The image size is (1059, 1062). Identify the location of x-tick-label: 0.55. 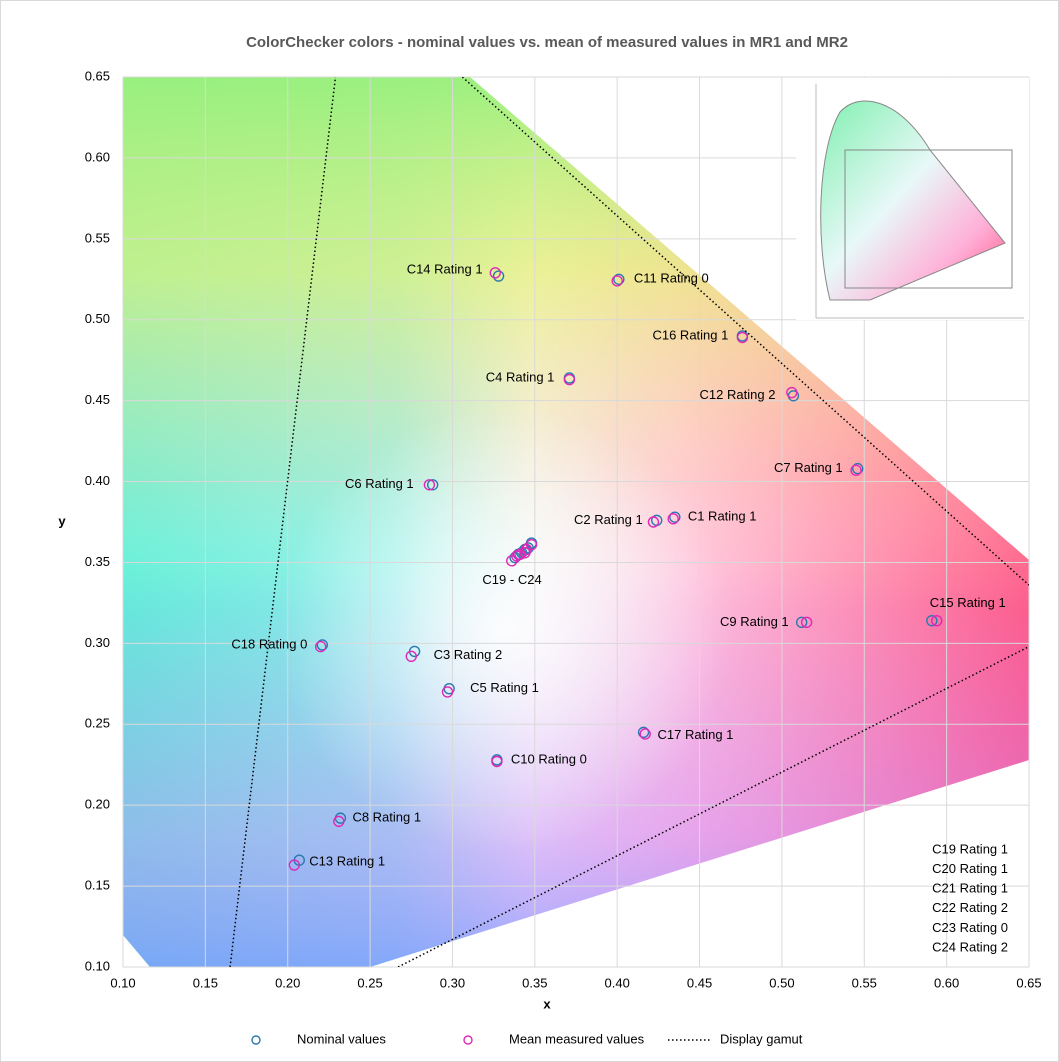
(864, 982).